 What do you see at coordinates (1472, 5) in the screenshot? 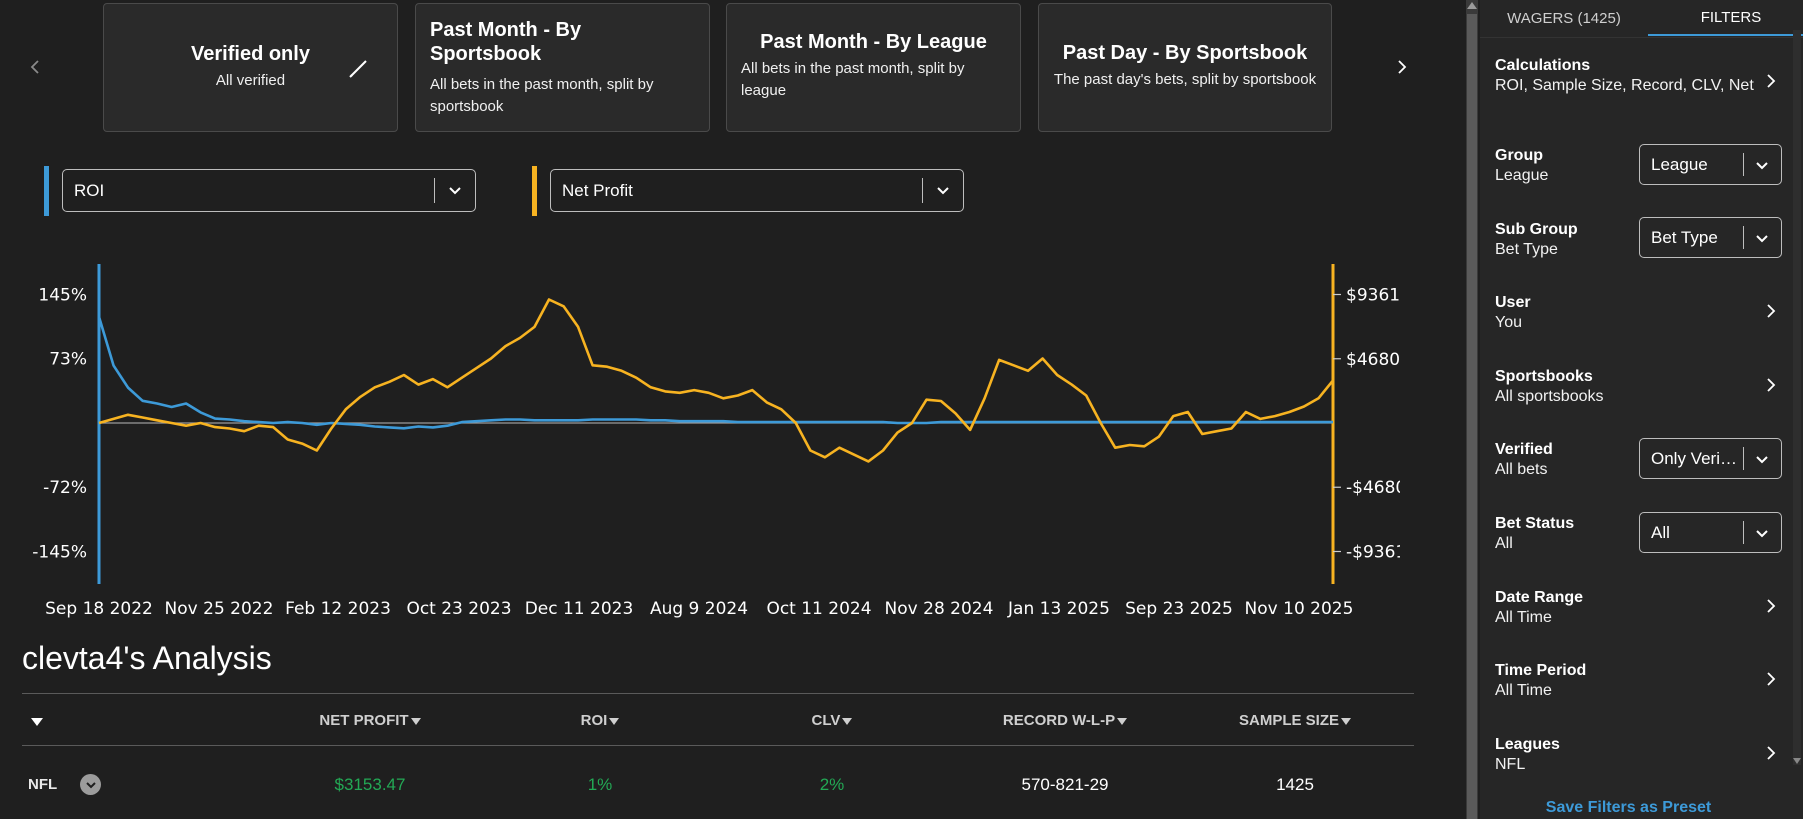
I see `scroll-up-icon` at bounding box center [1472, 5].